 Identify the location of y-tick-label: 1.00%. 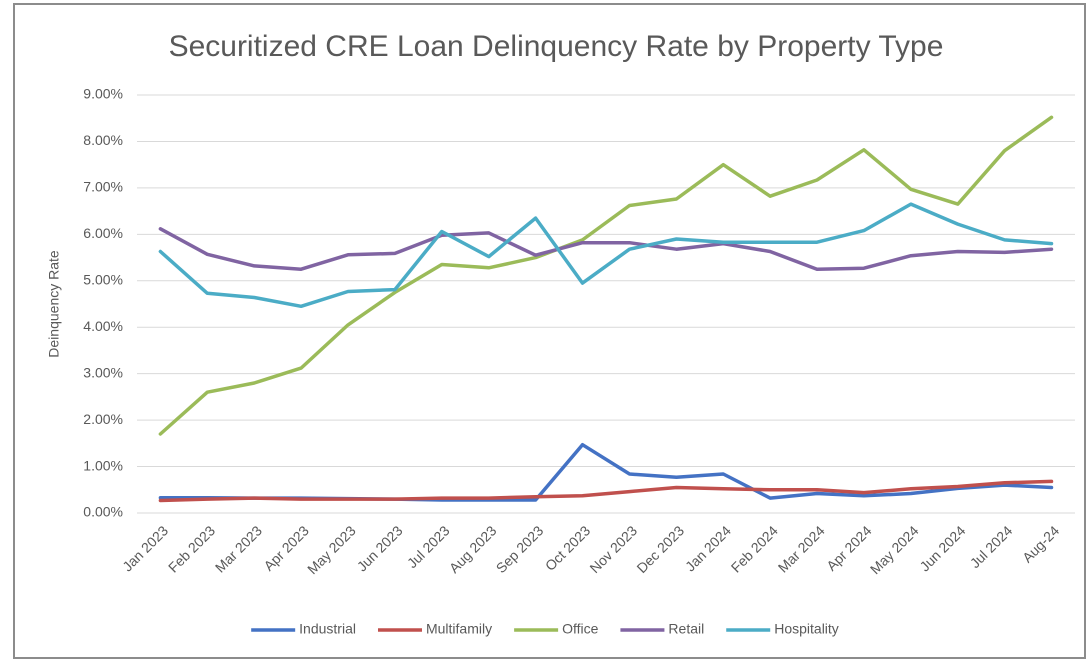
(103, 465).